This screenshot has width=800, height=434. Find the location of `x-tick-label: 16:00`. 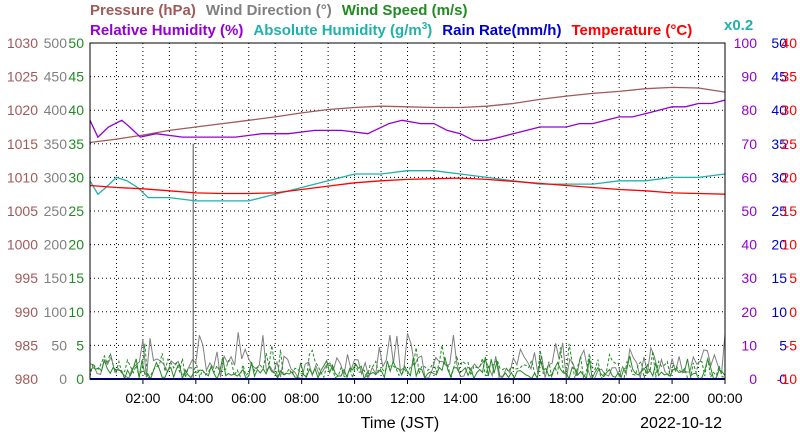

x-tick-label: 16:00 is located at coordinates (513, 398).